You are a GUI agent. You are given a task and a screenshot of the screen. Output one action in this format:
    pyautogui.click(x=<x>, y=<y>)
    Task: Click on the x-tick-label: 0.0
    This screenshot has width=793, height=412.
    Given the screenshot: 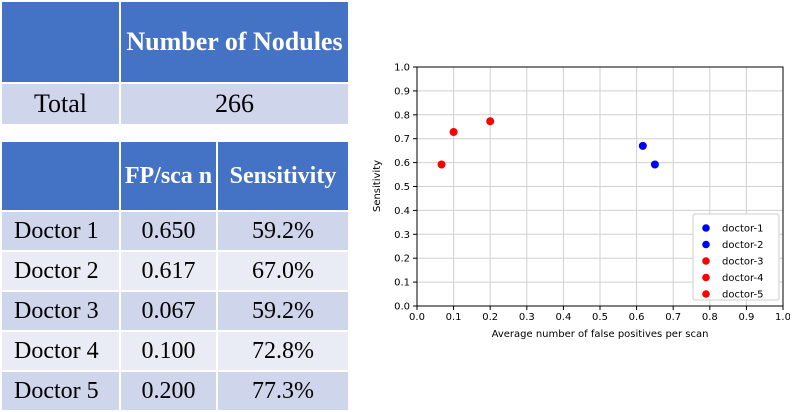 What is the action you would take?
    pyautogui.click(x=417, y=317)
    